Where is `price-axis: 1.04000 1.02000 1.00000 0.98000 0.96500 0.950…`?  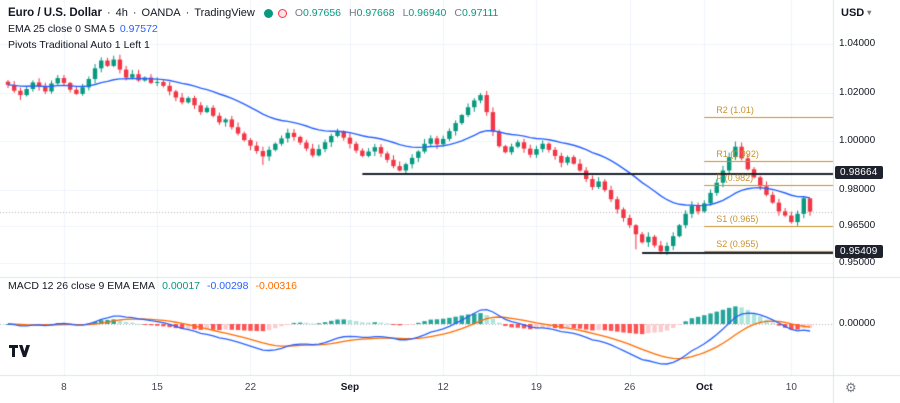
price-axis: 1.04000 1.02000 1.00000 0.98000 0.96500 0.950… is located at coordinates (866, 187).